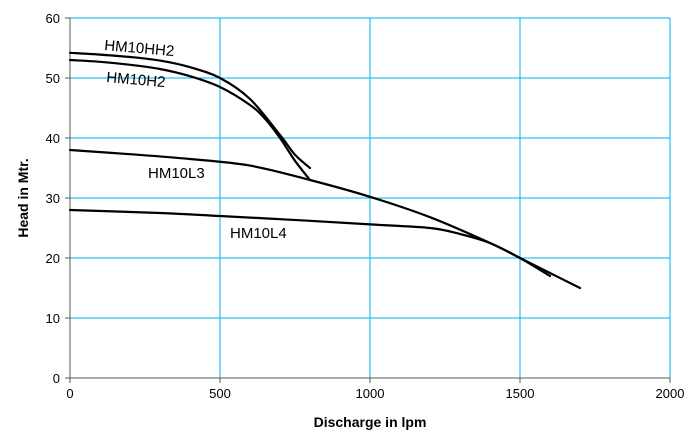  Describe the element at coordinates (520, 393) in the screenshot. I see `x-tick-label-3: 1500` at that location.